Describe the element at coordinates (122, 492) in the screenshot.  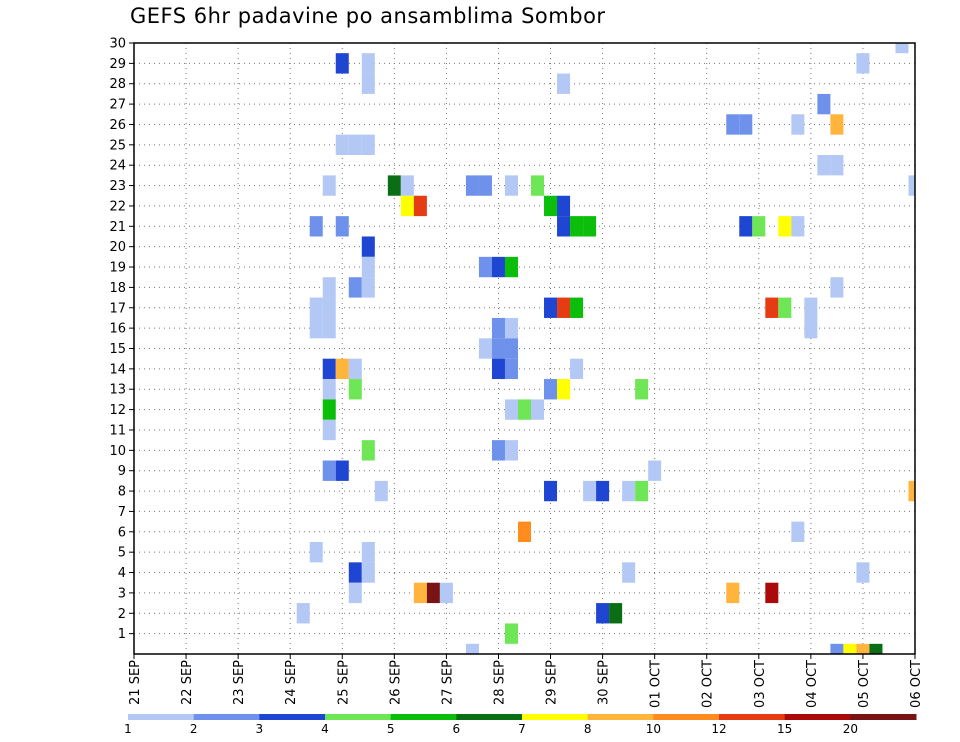
I see `y-tick-label: 8` at that location.